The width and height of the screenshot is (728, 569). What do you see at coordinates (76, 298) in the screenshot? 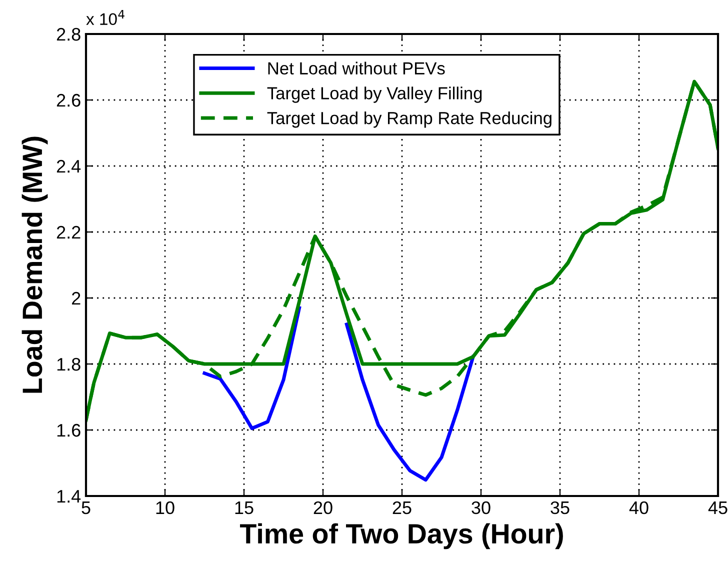
I see `y-tick-label: 2` at bounding box center [76, 298].